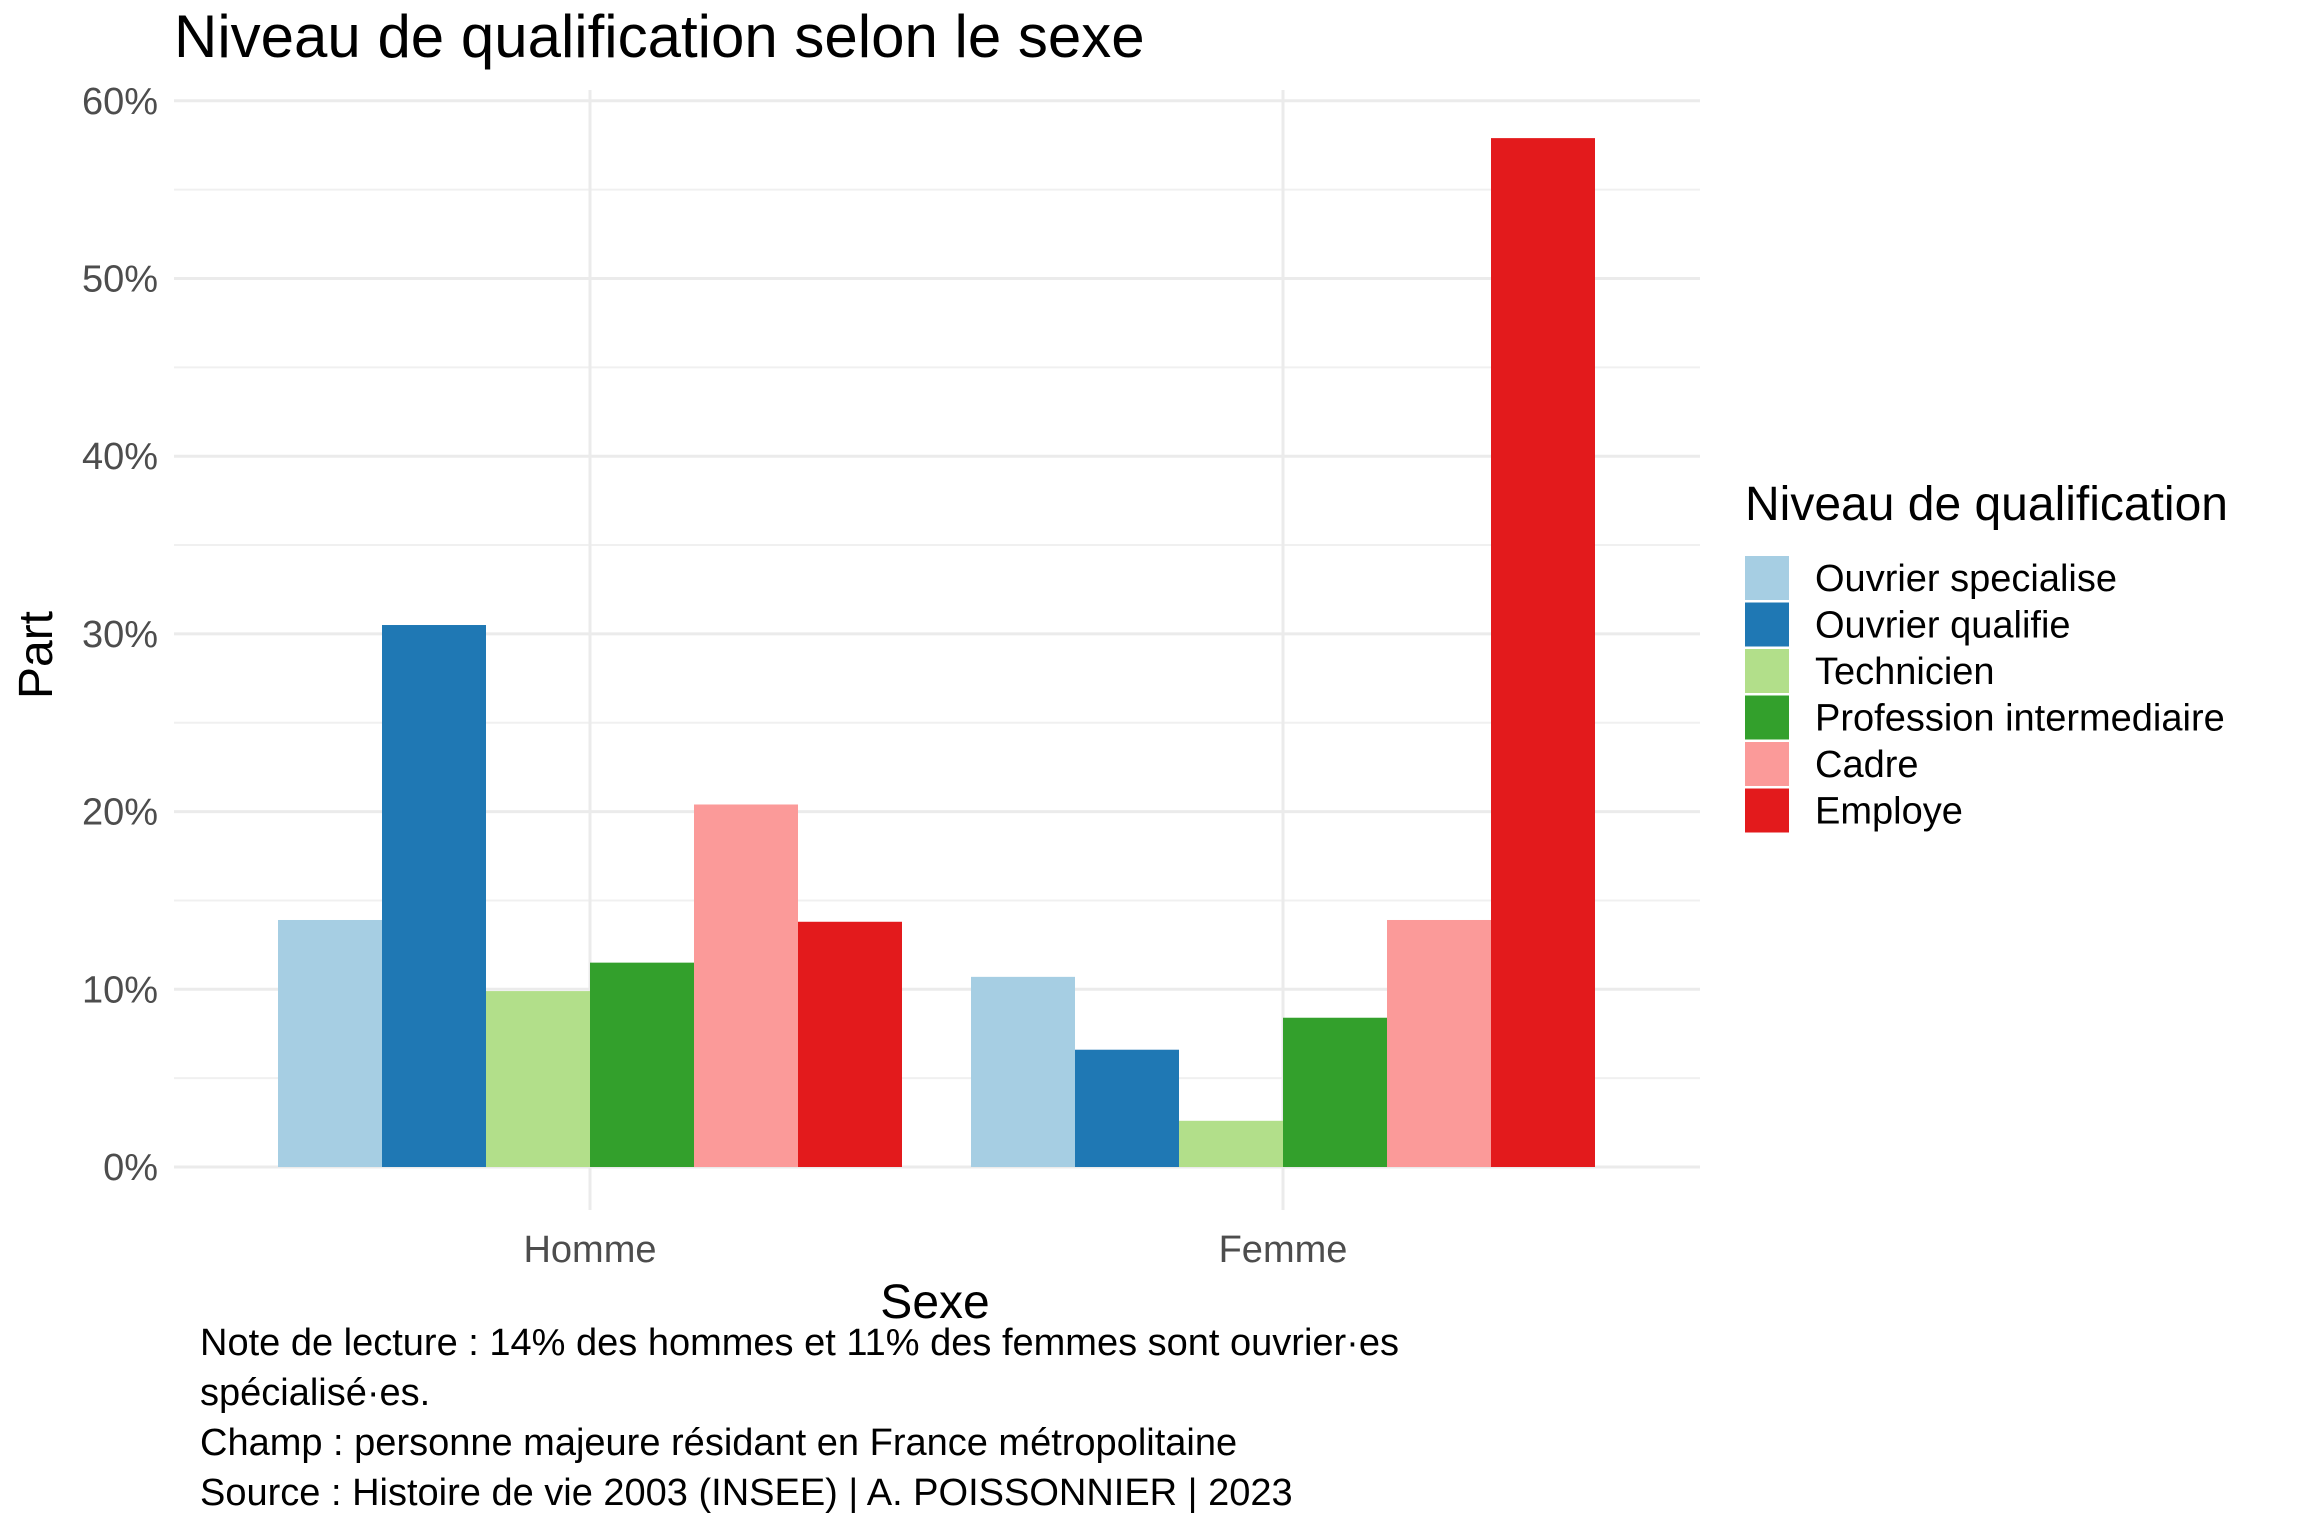  I want to click on legend-label: Profession intermediaire, so click(2020, 719).